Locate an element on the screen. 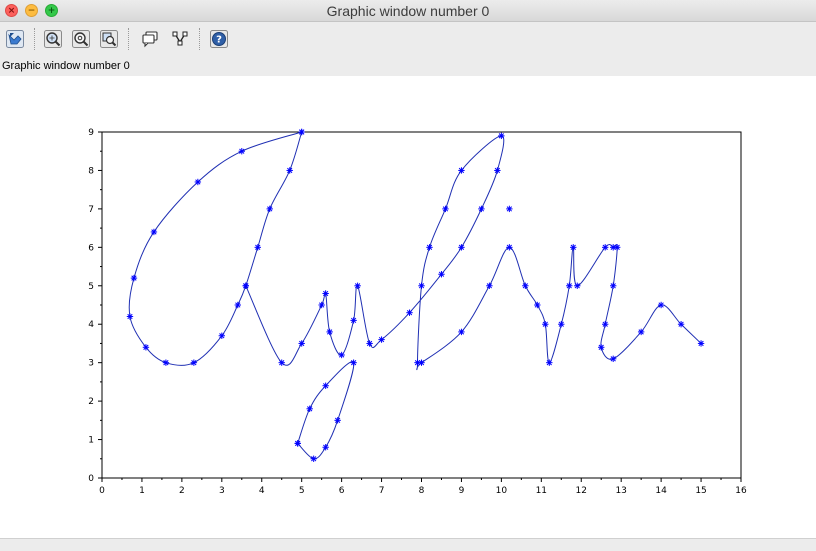 This screenshot has width=816, height=551. x-tick-label: 0 is located at coordinates (102, 491).